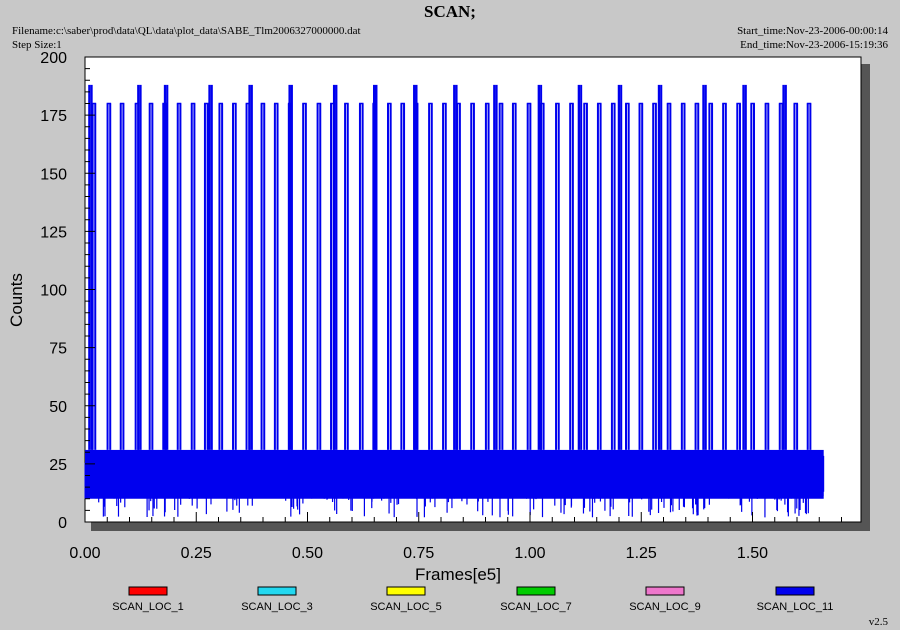  What do you see at coordinates (53, 232) in the screenshot?
I see `y-tick-label: 125` at bounding box center [53, 232].